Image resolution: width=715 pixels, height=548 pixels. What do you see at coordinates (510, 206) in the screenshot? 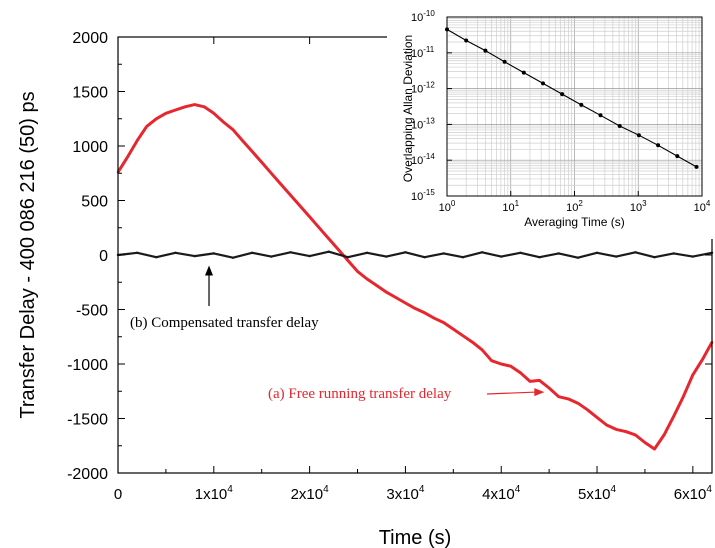
I see `inset-x-tick-label-1: 10¹` at bounding box center [510, 206].